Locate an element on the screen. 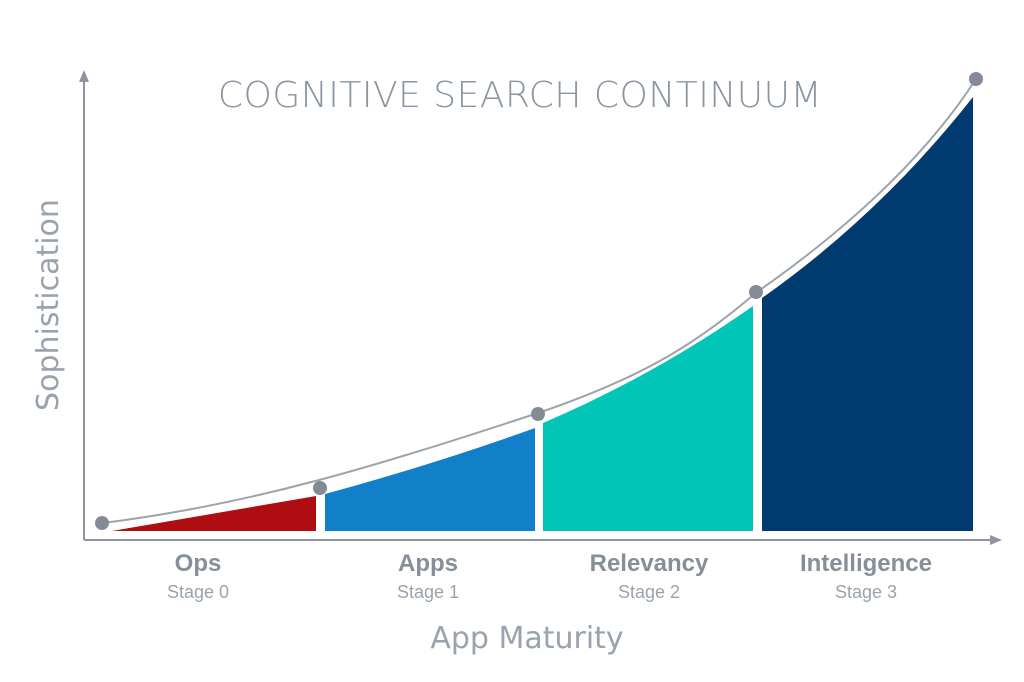  stage-name-relevancy: Relevancy is located at coordinates (649, 563).